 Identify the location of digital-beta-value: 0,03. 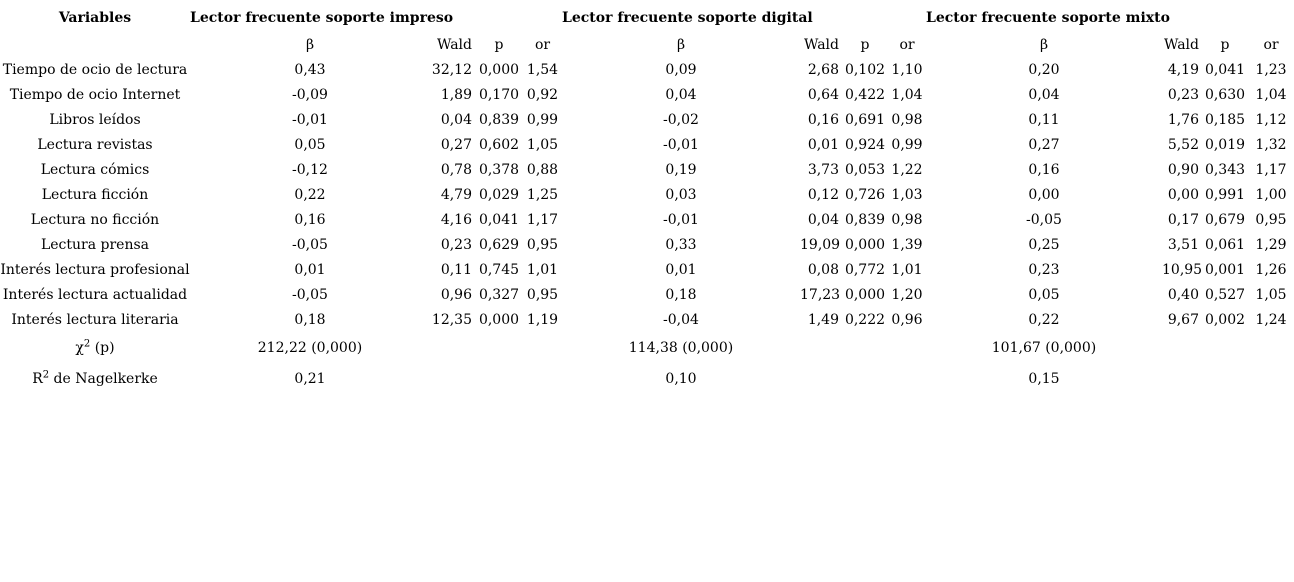
(681, 194).